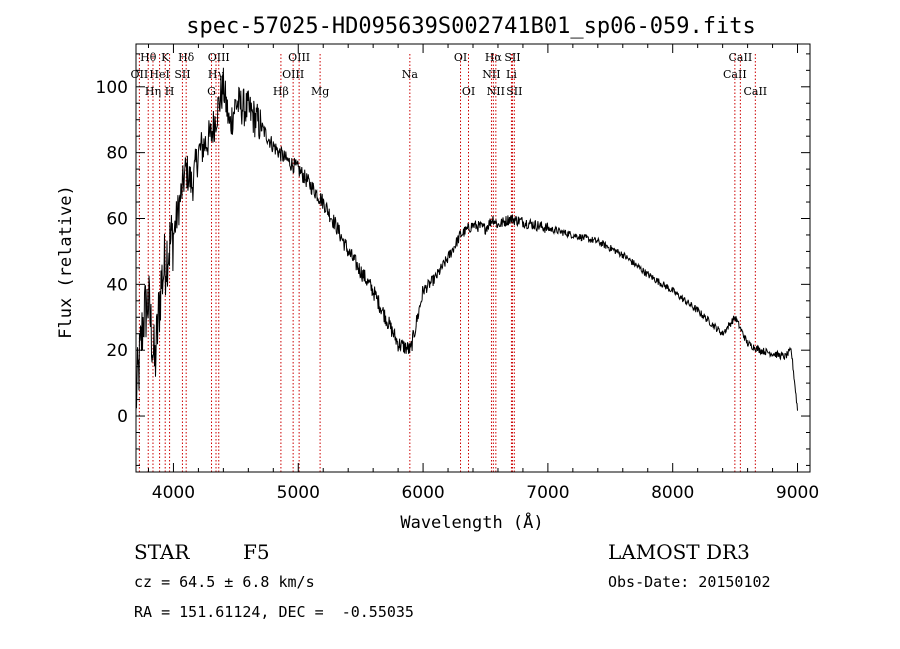  What do you see at coordinates (140, 74) in the screenshot?
I see `spectral-line-label: OII` at bounding box center [140, 74].